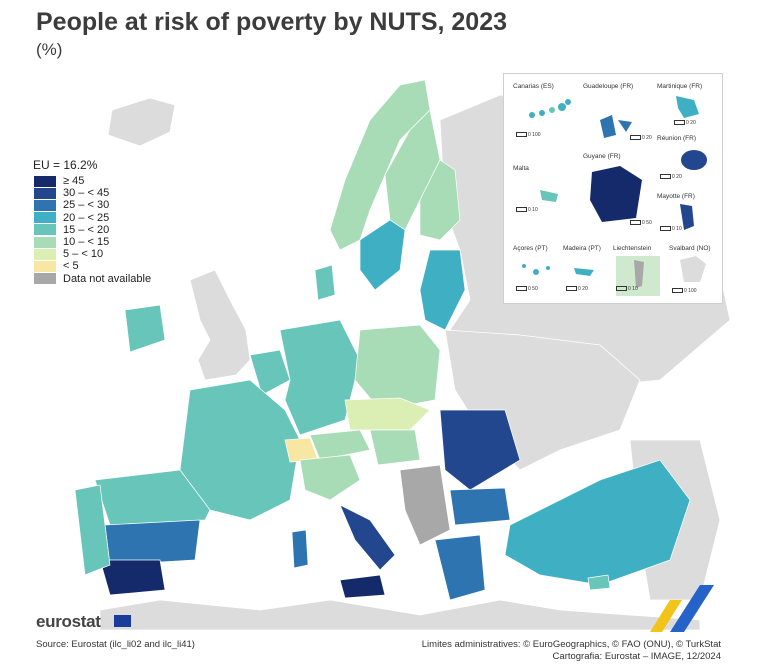 This screenshot has height=667, width=763. Describe the element at coordinates (602, 156) in the screenshot. I see `inset-label: Guyane (FR)` at that location.